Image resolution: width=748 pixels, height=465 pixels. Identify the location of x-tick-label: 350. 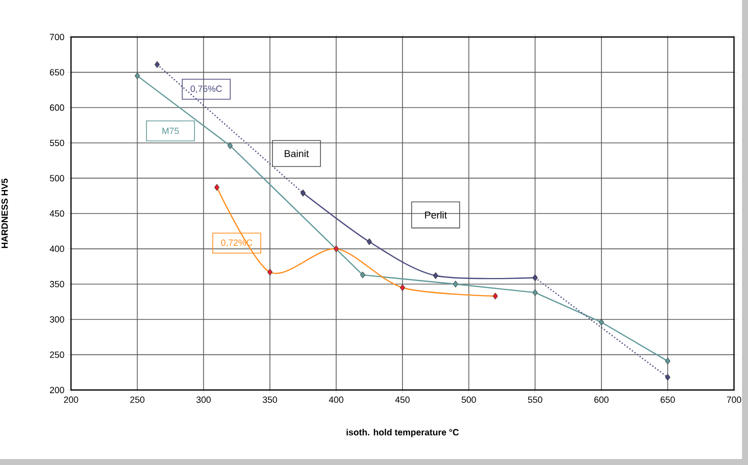
(270, 399).